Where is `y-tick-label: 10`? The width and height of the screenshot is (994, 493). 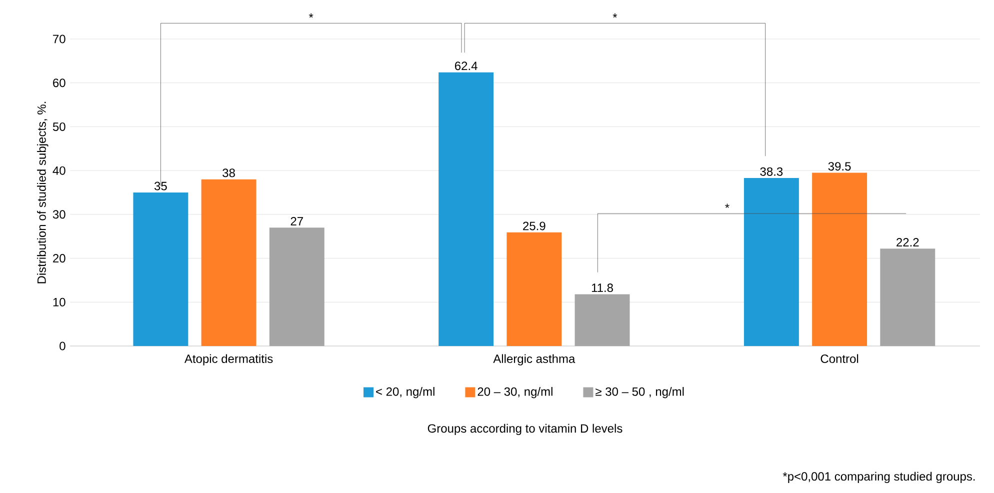
y-tick-label: 10 is located at coordinates (59, 302).